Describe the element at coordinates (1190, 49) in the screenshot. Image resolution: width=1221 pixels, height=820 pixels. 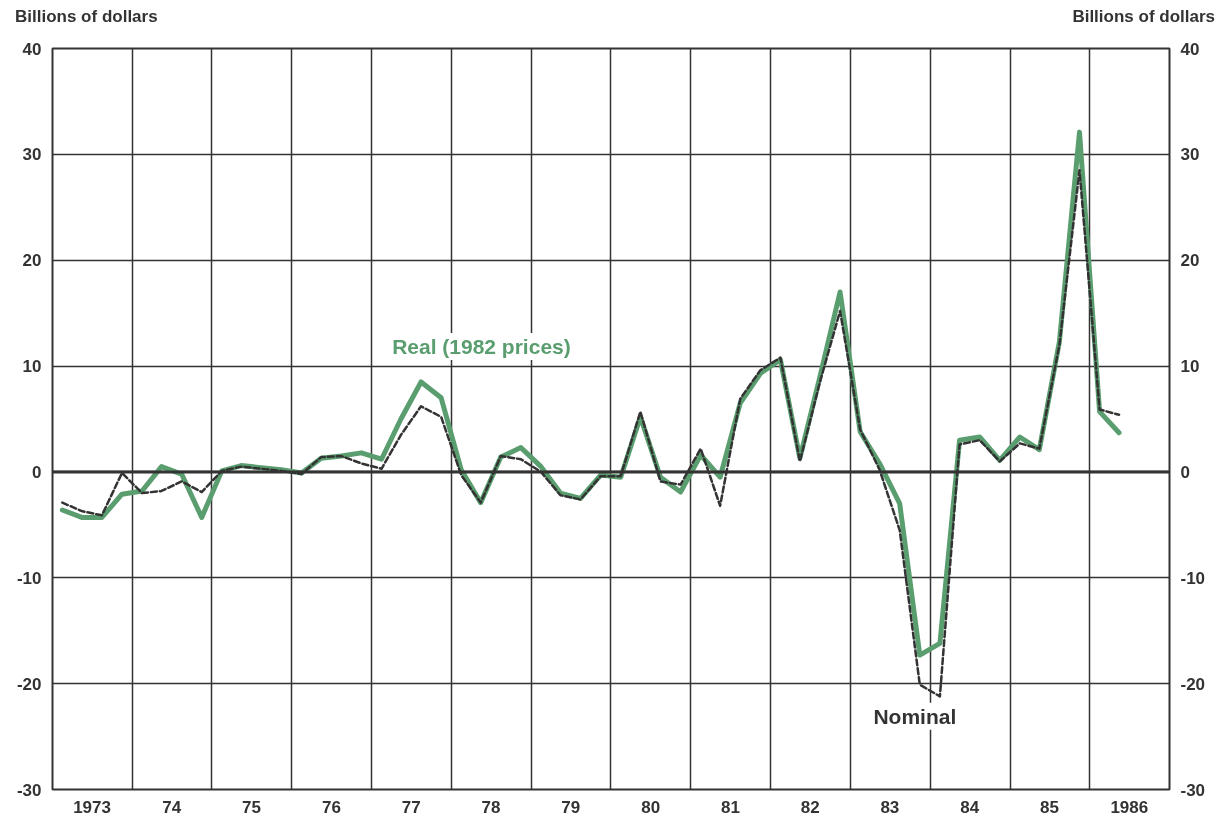
I see `y2-tick-label: 40` at that location.